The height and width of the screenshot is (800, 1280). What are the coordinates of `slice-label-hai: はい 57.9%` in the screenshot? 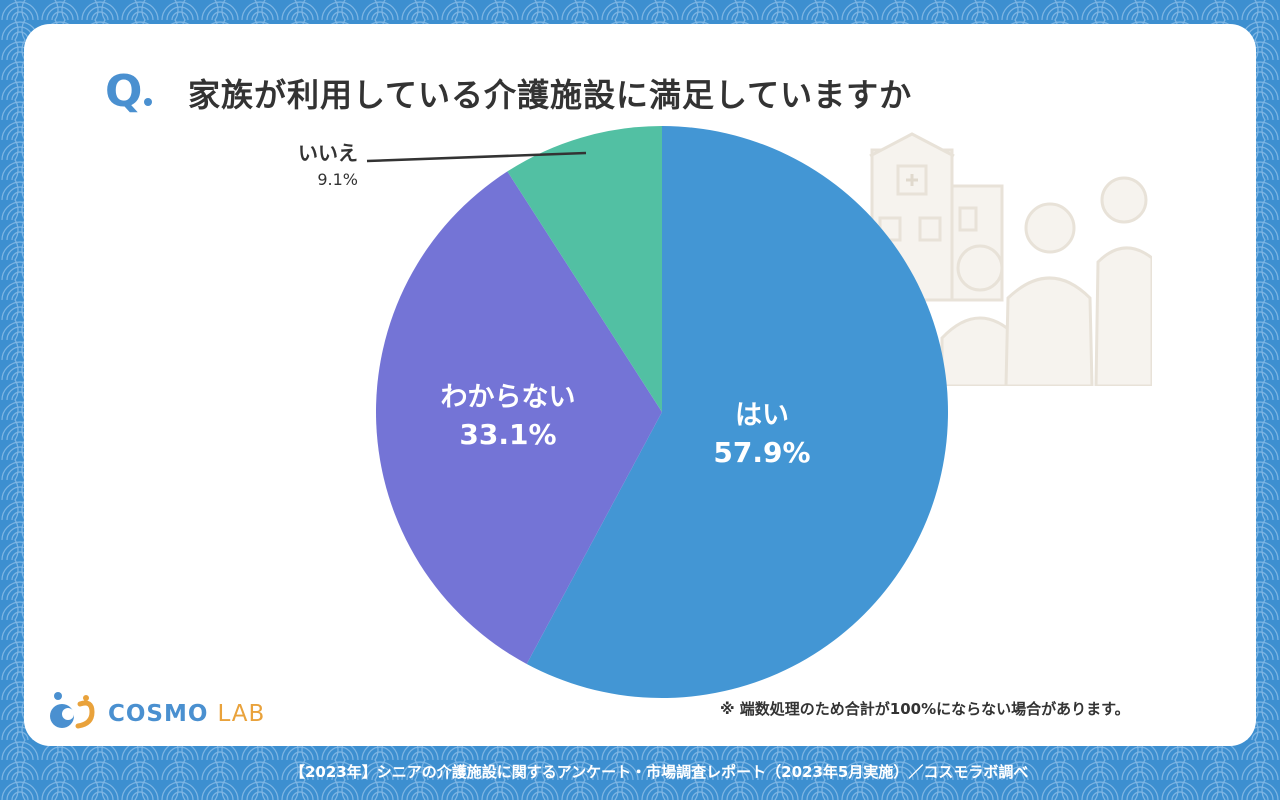 It's located at (762, 435).